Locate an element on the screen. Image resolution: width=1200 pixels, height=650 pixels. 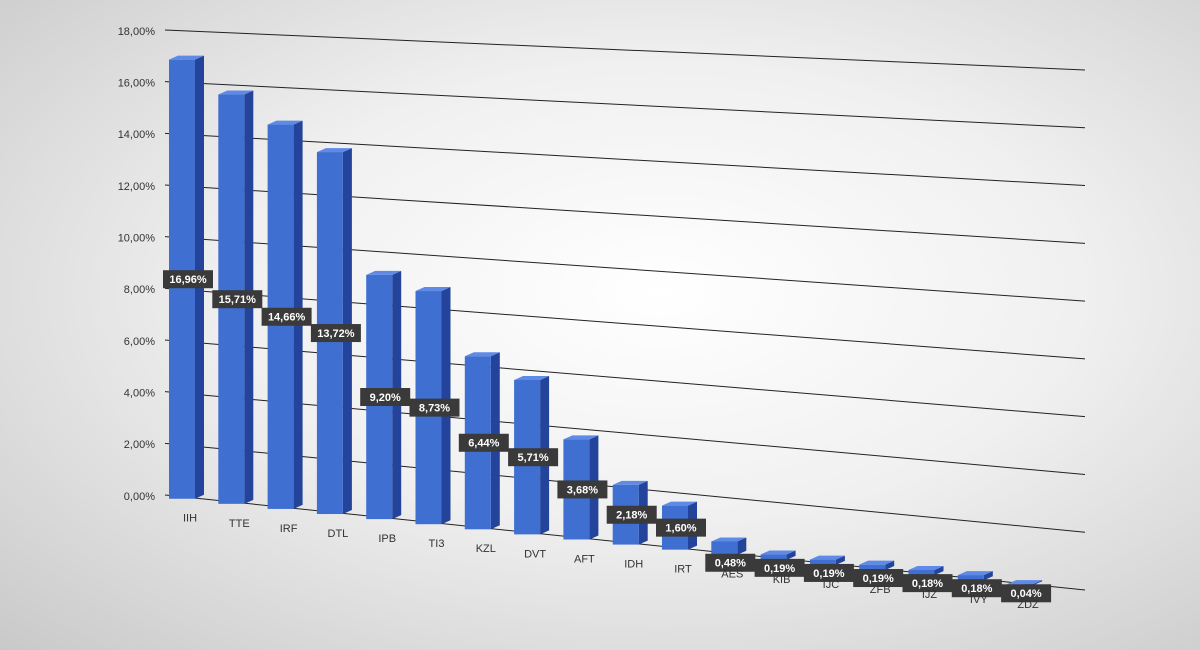
x-tick-label: TTE is located at coordinates (239, 524).